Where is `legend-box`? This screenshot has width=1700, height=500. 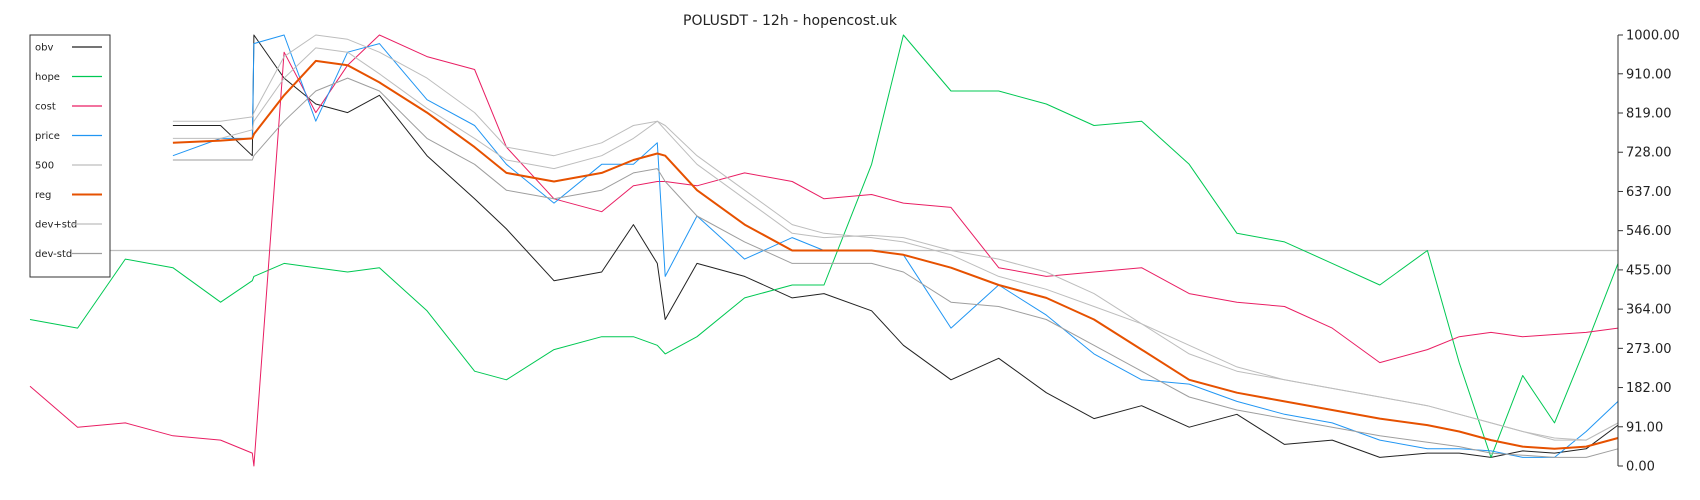 legend-box is located at coordinates (70, 156).